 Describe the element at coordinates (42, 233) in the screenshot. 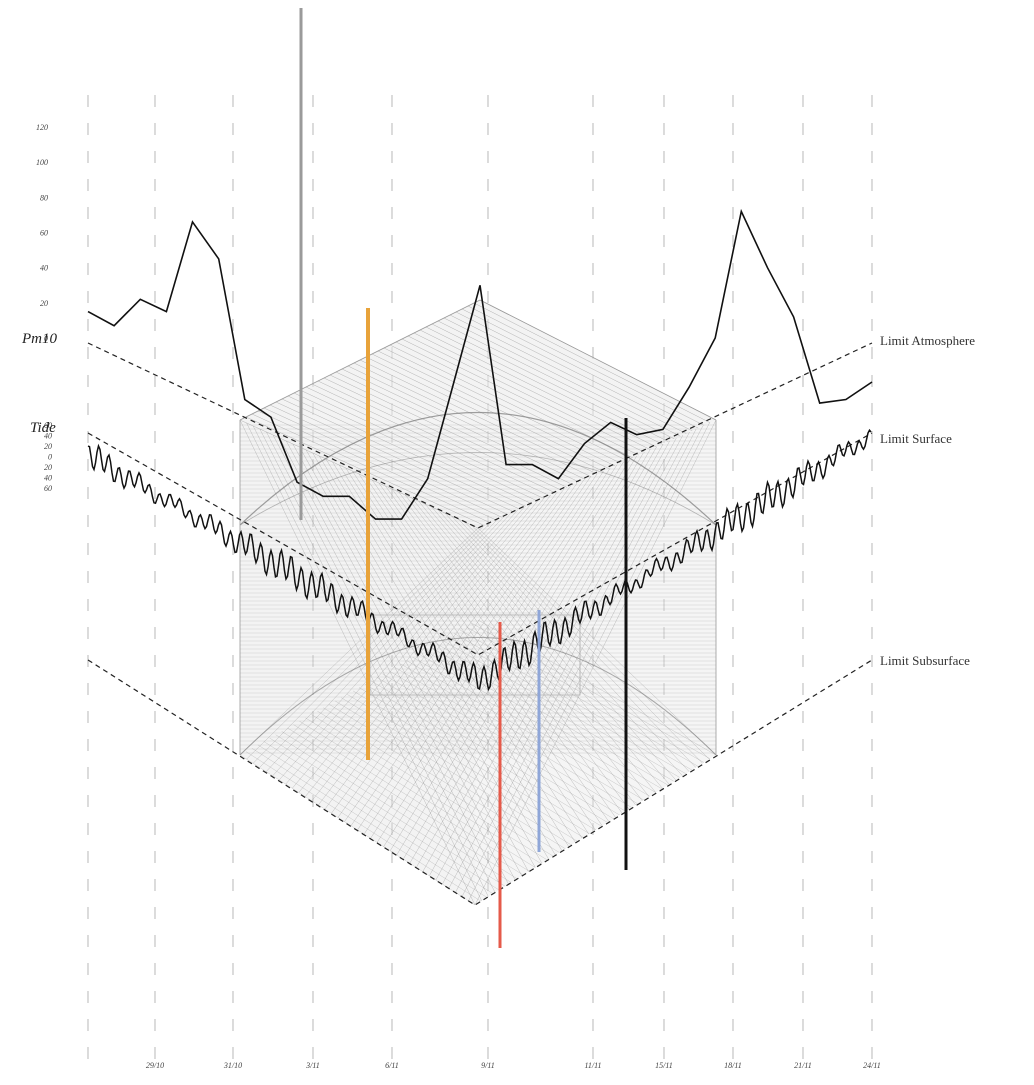

I see `pm10-y-axis: 120 100 80 60 40 20 0` at that location.